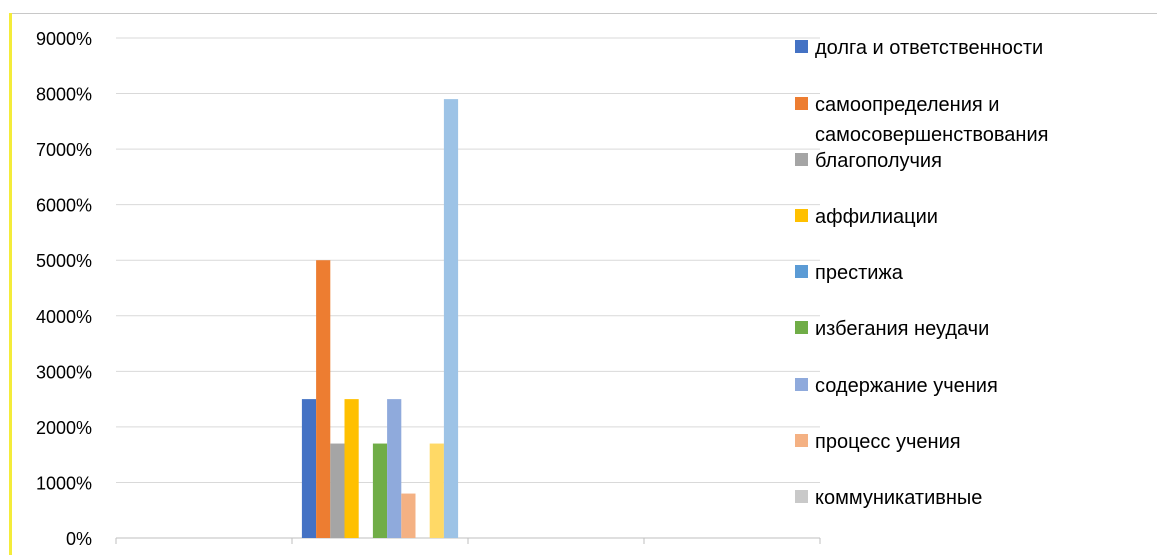 The height and width of the screenshot is (560, 1157). What do you see at coordinates (931, 135) in the screenshot?
I see `legend-label: самосовершенствования` at bounding box center [931, 135].